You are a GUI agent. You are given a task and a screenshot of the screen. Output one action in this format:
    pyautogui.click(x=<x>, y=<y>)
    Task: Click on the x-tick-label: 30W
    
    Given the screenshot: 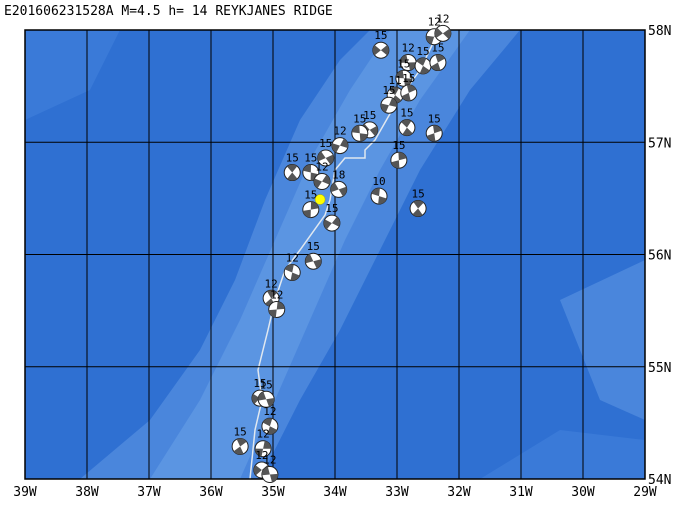 What is the action you would take?
    pyautogui.click(x=583, y=492)
    